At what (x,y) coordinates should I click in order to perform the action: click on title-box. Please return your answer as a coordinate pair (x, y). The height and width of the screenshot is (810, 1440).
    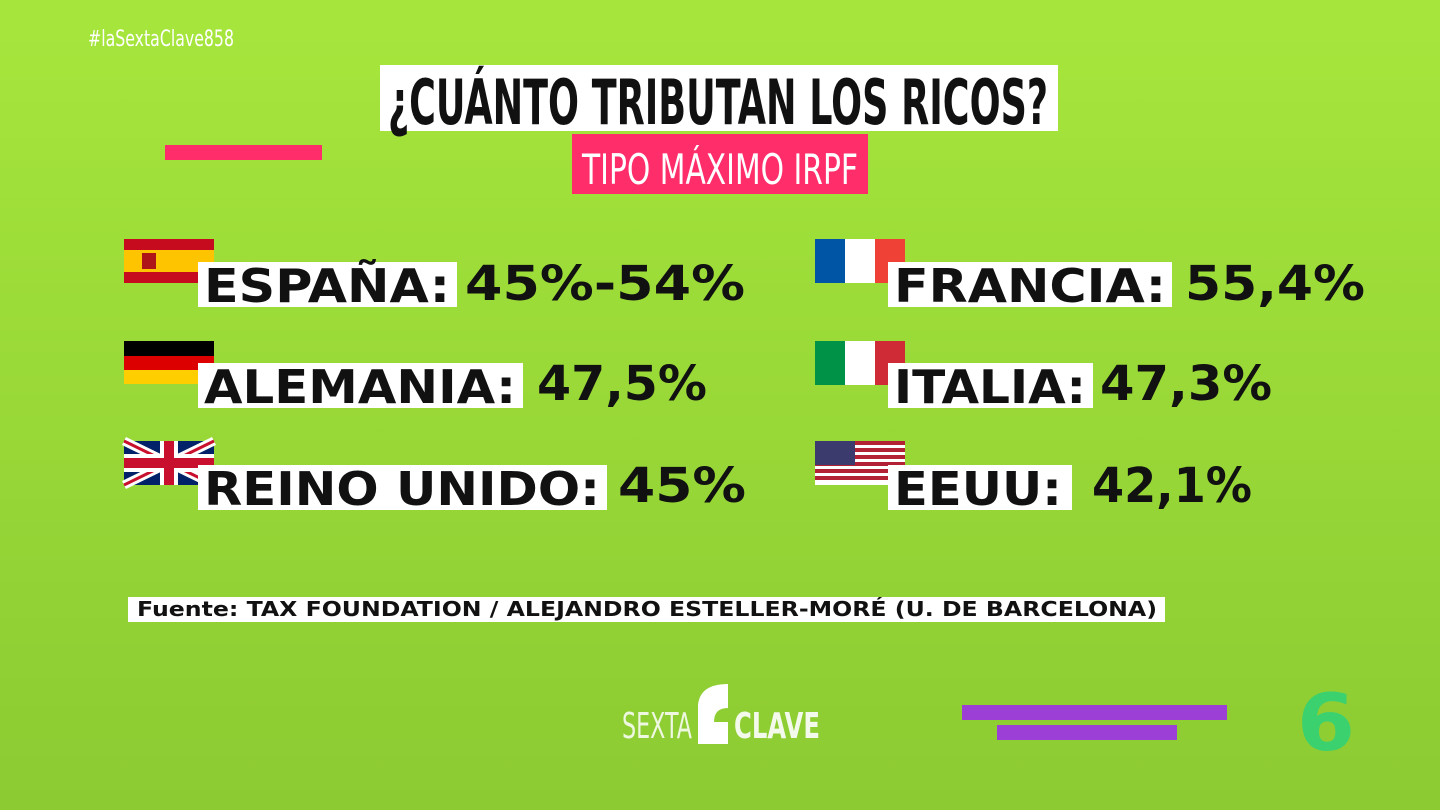
    Looking at the image, I should click on (719, 98).